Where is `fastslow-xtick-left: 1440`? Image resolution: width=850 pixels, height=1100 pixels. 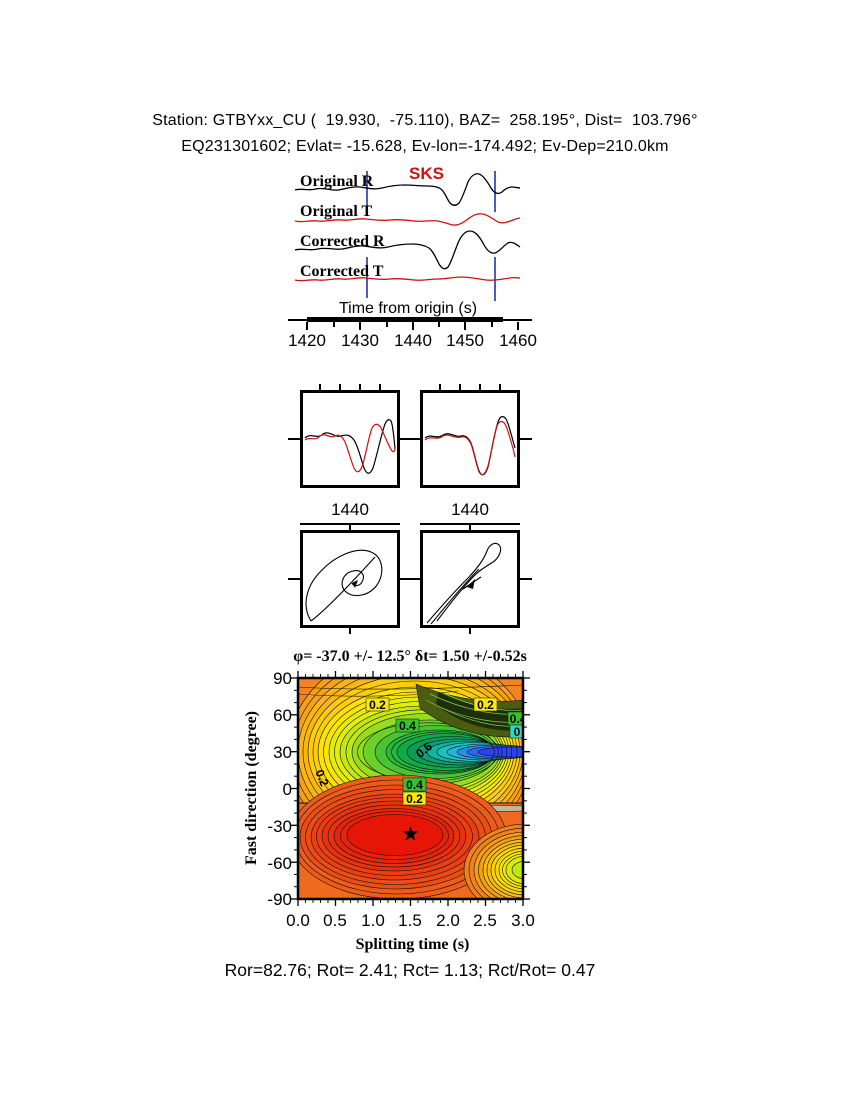
fastslow-xtick-left: 1440 is located at coordinates (350, 509).